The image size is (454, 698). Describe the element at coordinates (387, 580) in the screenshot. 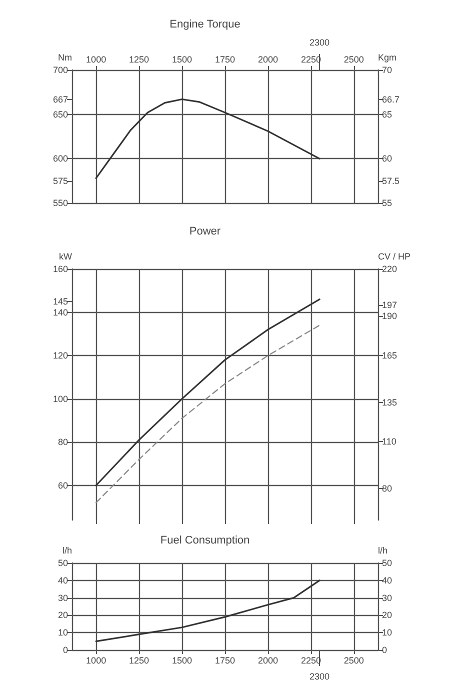

I see `y2-tick-label: 40` at that location.